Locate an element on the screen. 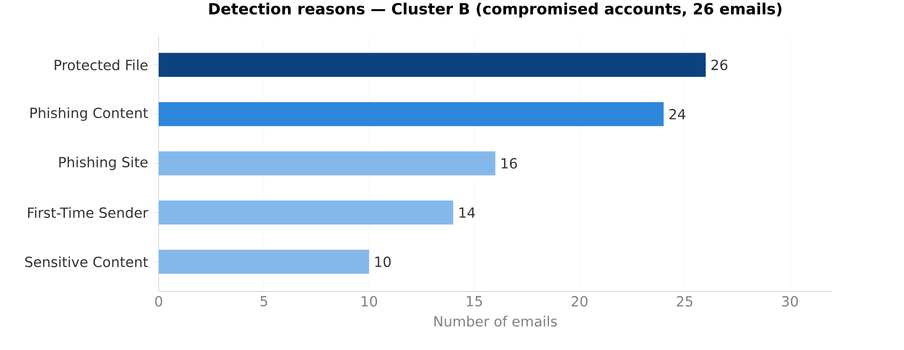 This screenshot has height=350, width=904. data-label: 16 is located at coordinates (509, 163).